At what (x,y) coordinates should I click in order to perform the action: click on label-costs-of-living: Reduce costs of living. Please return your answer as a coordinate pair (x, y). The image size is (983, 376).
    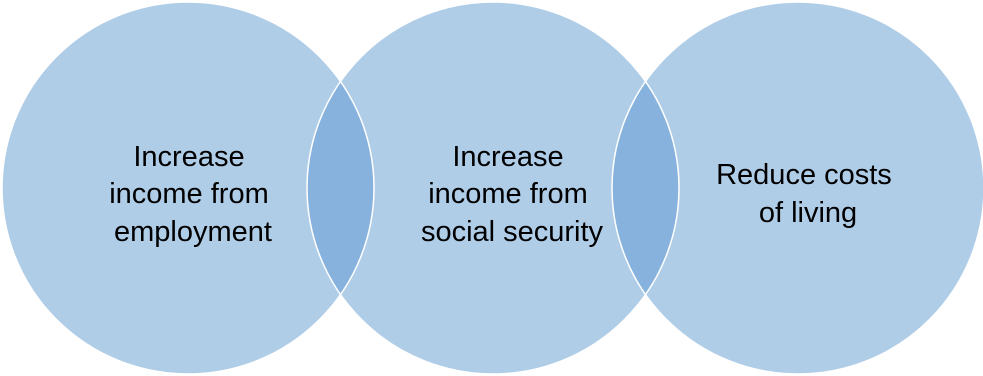
    Looking at the image, I should click on (808, 194).